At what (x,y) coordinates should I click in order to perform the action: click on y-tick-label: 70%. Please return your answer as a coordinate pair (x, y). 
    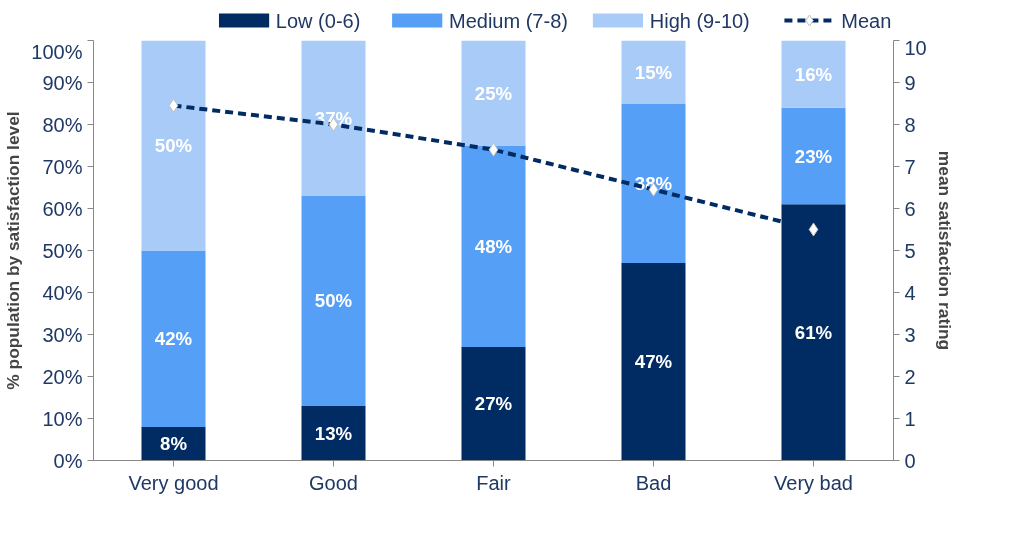
    Looking at the image, I should click on (62, 166).